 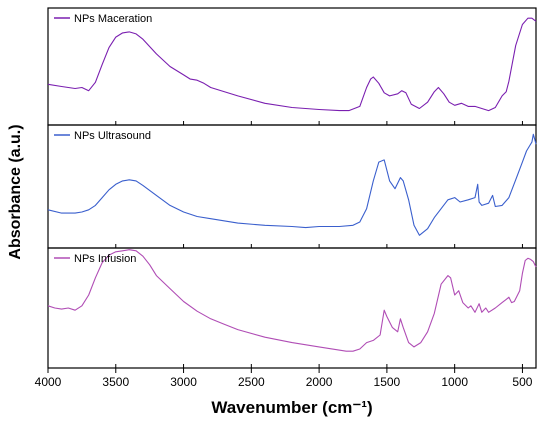 I want to click on legend-label: NPs Ultrasound, so click(x=112, y=136).